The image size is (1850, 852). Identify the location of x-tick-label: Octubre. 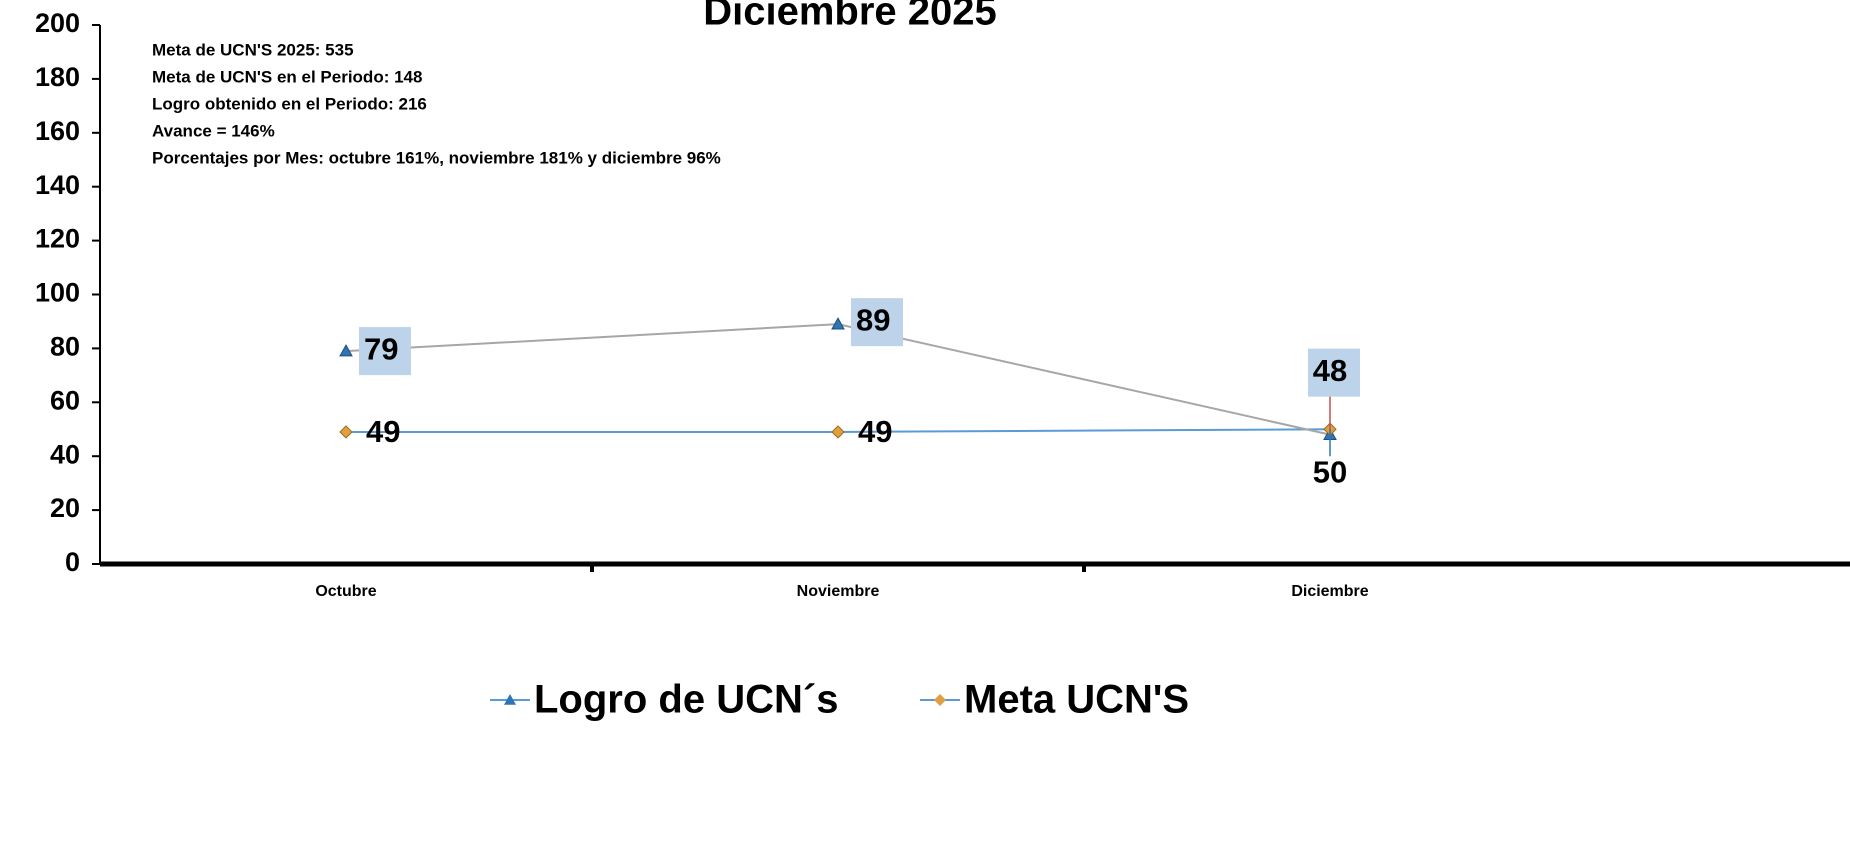
(345, 591).